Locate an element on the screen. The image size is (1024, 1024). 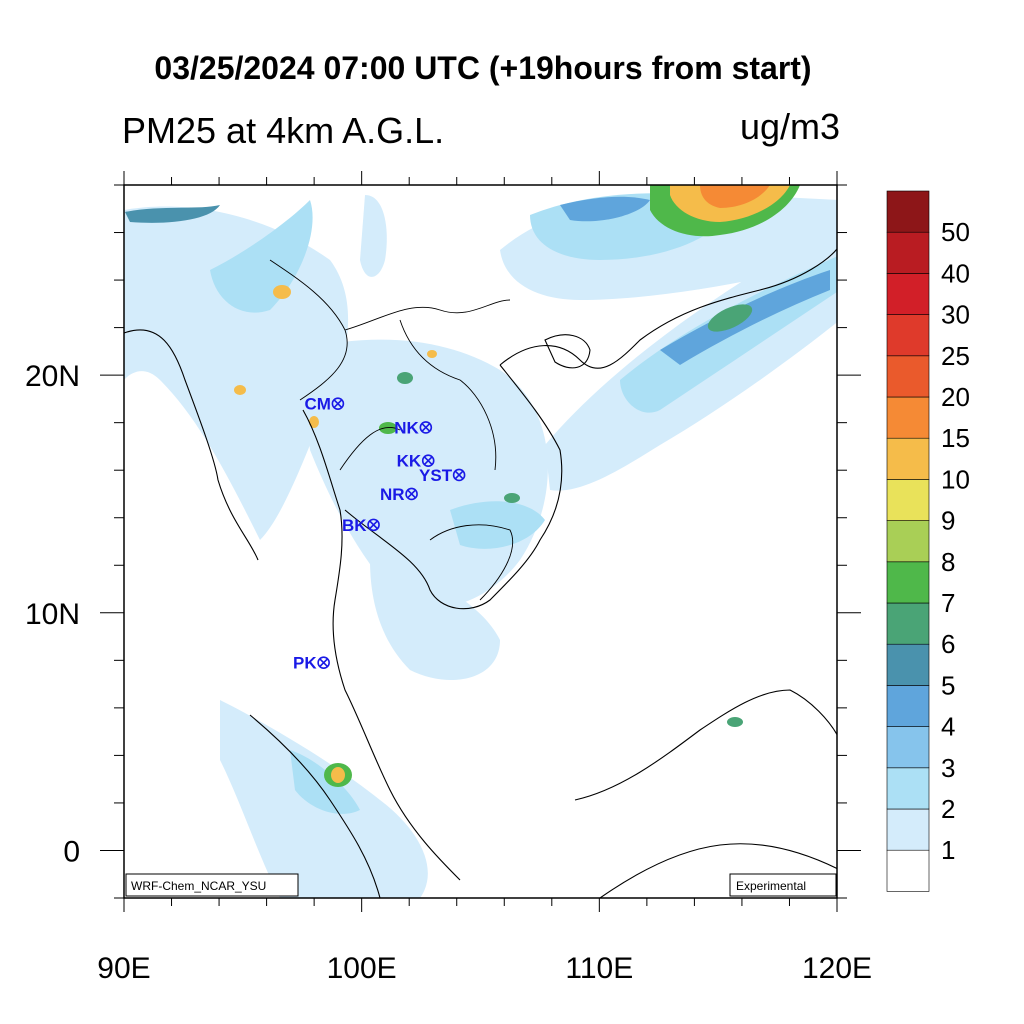
station-marker: PK is located at coordinates (311, 663).